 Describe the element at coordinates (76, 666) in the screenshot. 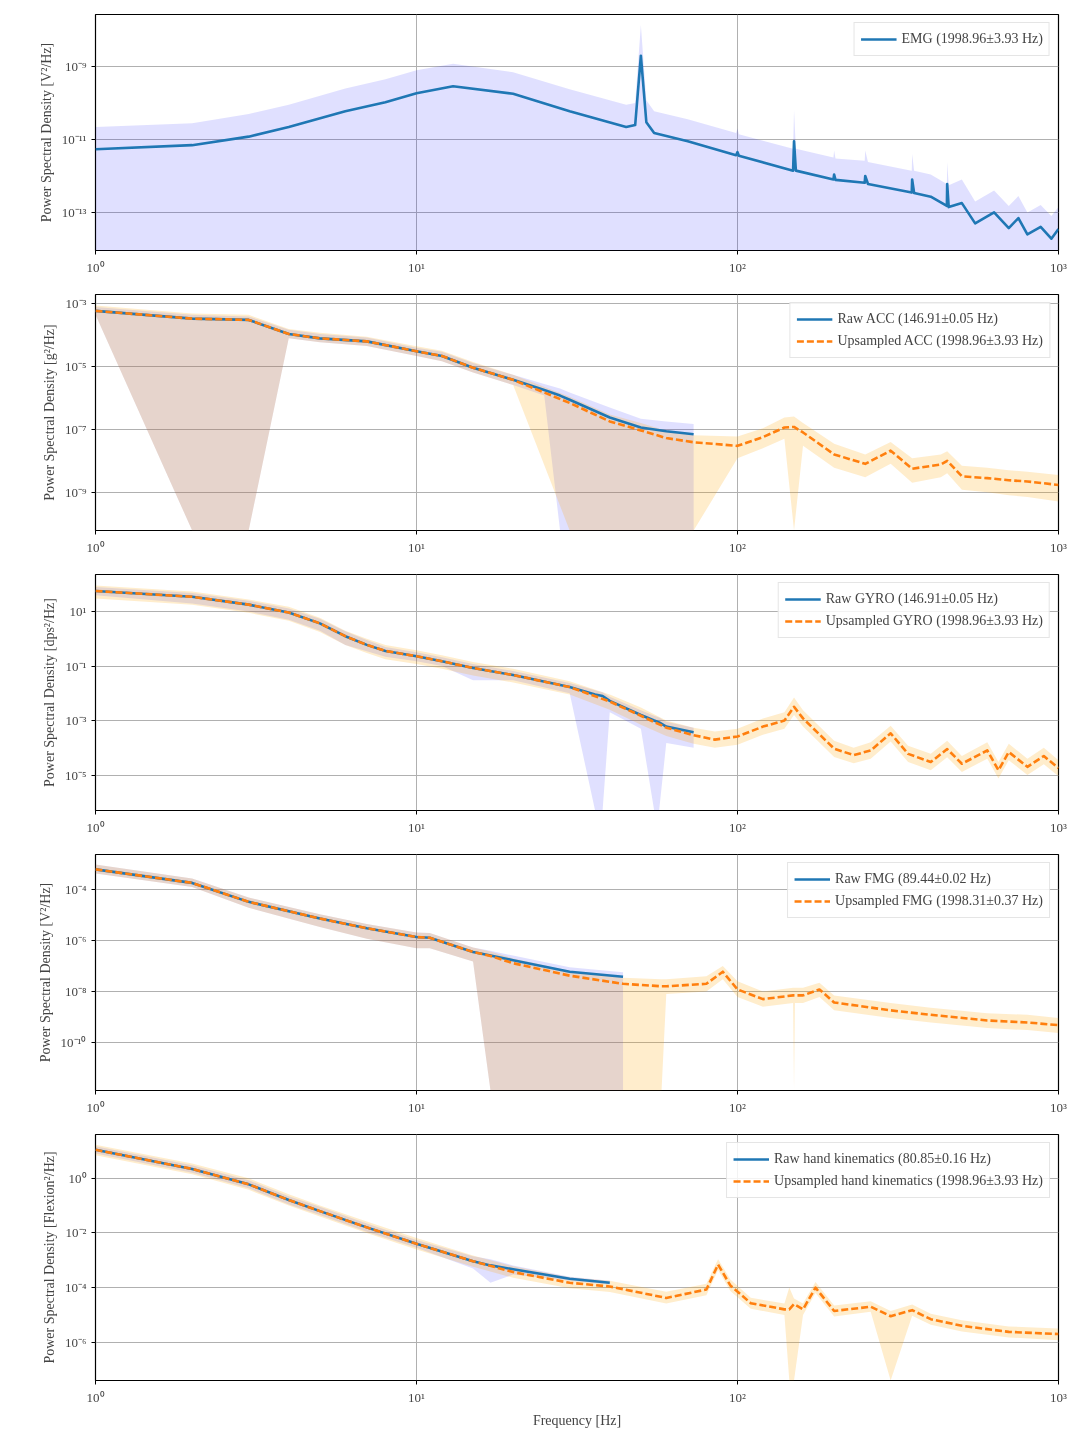

I see `y-tick-label: 10⁻¹` at that location.